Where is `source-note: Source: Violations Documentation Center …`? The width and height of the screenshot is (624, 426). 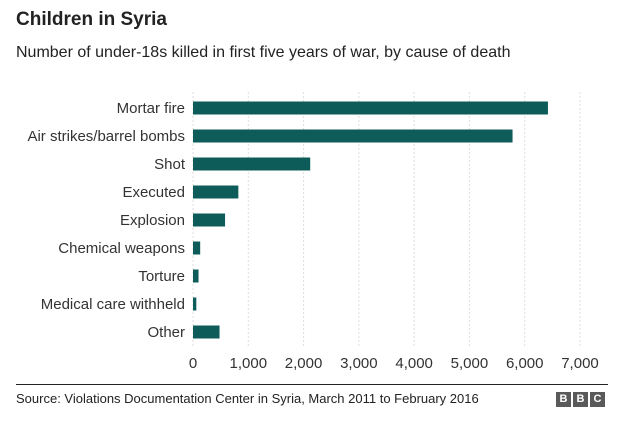
source-note: Source: Violations Documentation Center … is located at coordinates (247, 398).